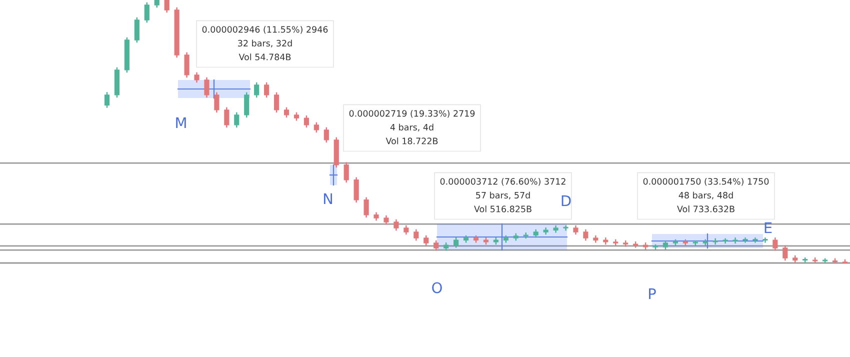 This screenshot has width=850, height=357. Describe the element at coordinates (181, 122) in the screenshot. I see `annotation: M` at that location.